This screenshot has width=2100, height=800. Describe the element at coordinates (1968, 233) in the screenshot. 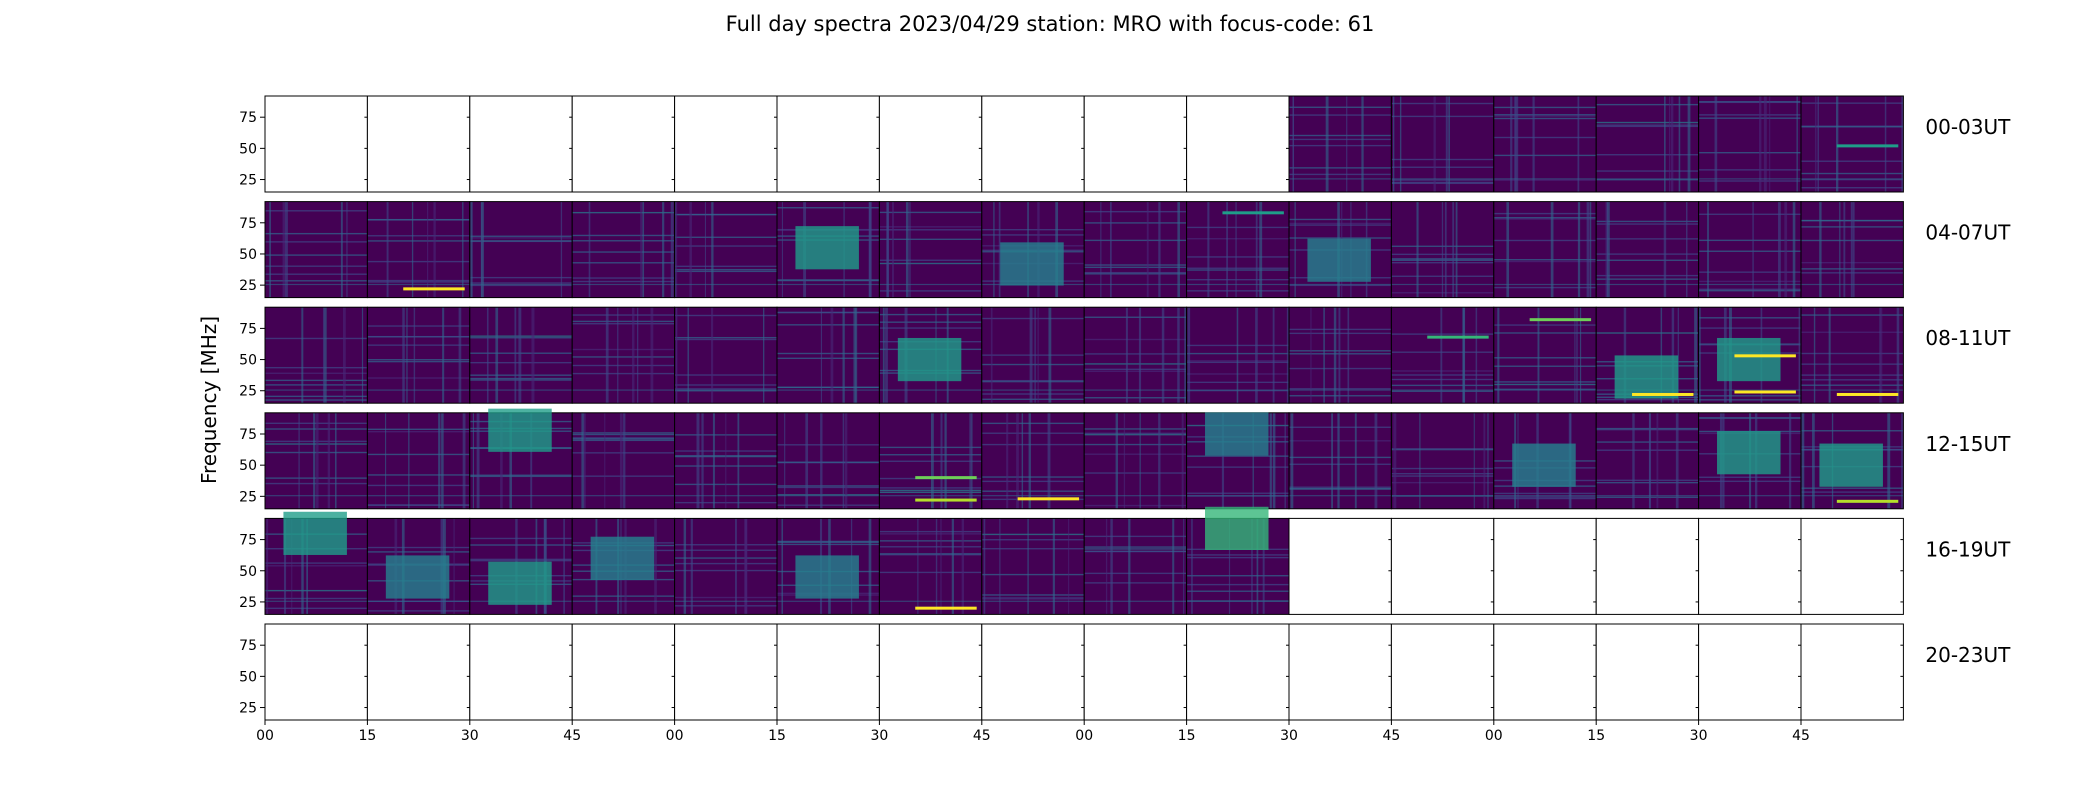

I see `row-time-label: 04-07UT` at that location.